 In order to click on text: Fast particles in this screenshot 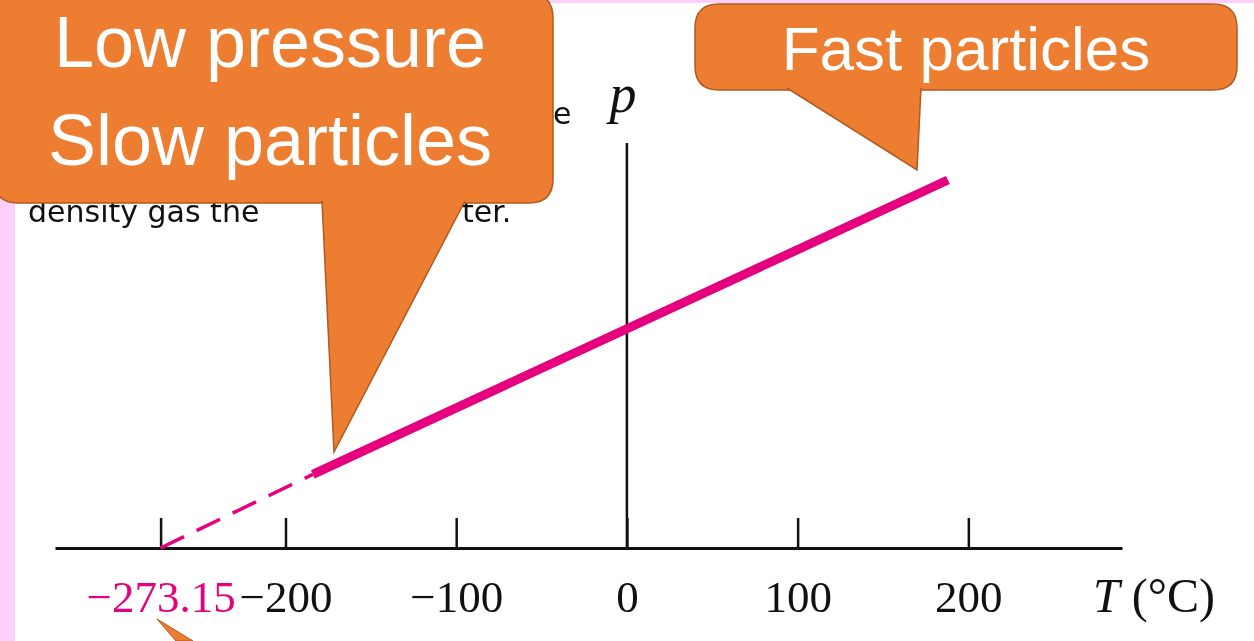, I will do `click(966, 48)`.